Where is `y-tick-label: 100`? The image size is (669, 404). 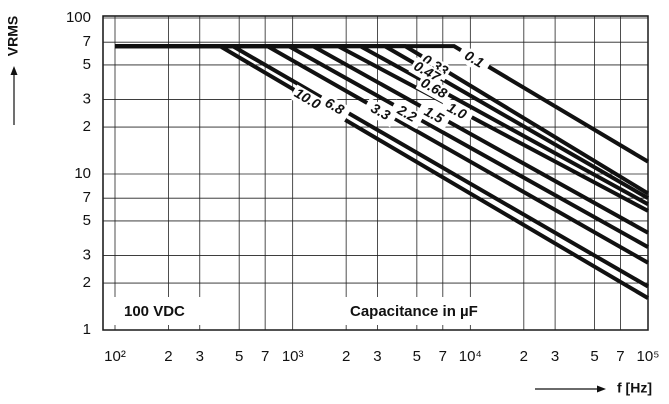 y-tick-label: 100 is located at coordinates (78, 17).